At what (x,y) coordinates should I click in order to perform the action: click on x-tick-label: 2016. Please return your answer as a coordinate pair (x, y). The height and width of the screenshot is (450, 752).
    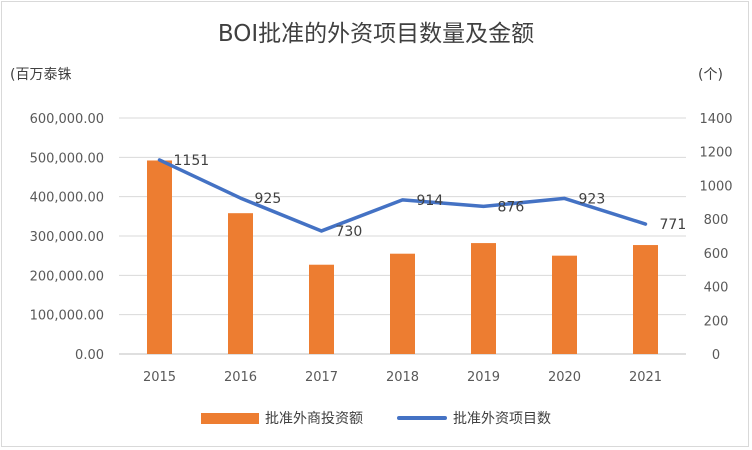
    Looking at the image, I should click on (240, 377).